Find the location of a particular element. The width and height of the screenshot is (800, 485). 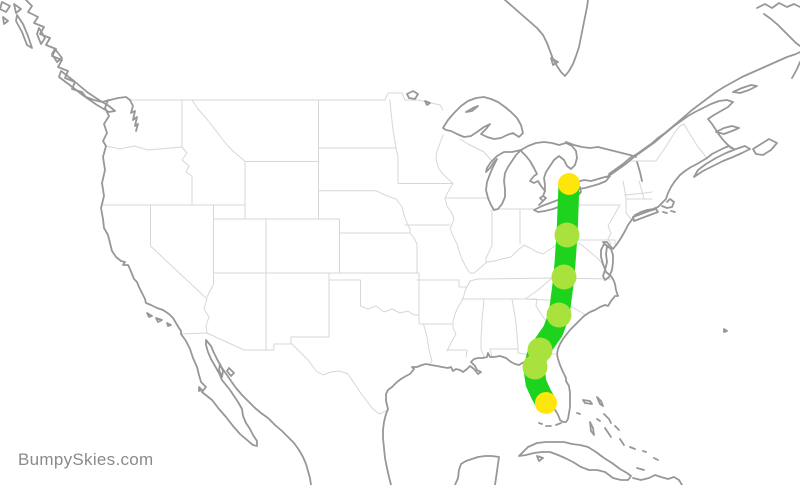

state-borders-northeast is located at coordinates (636, 195).